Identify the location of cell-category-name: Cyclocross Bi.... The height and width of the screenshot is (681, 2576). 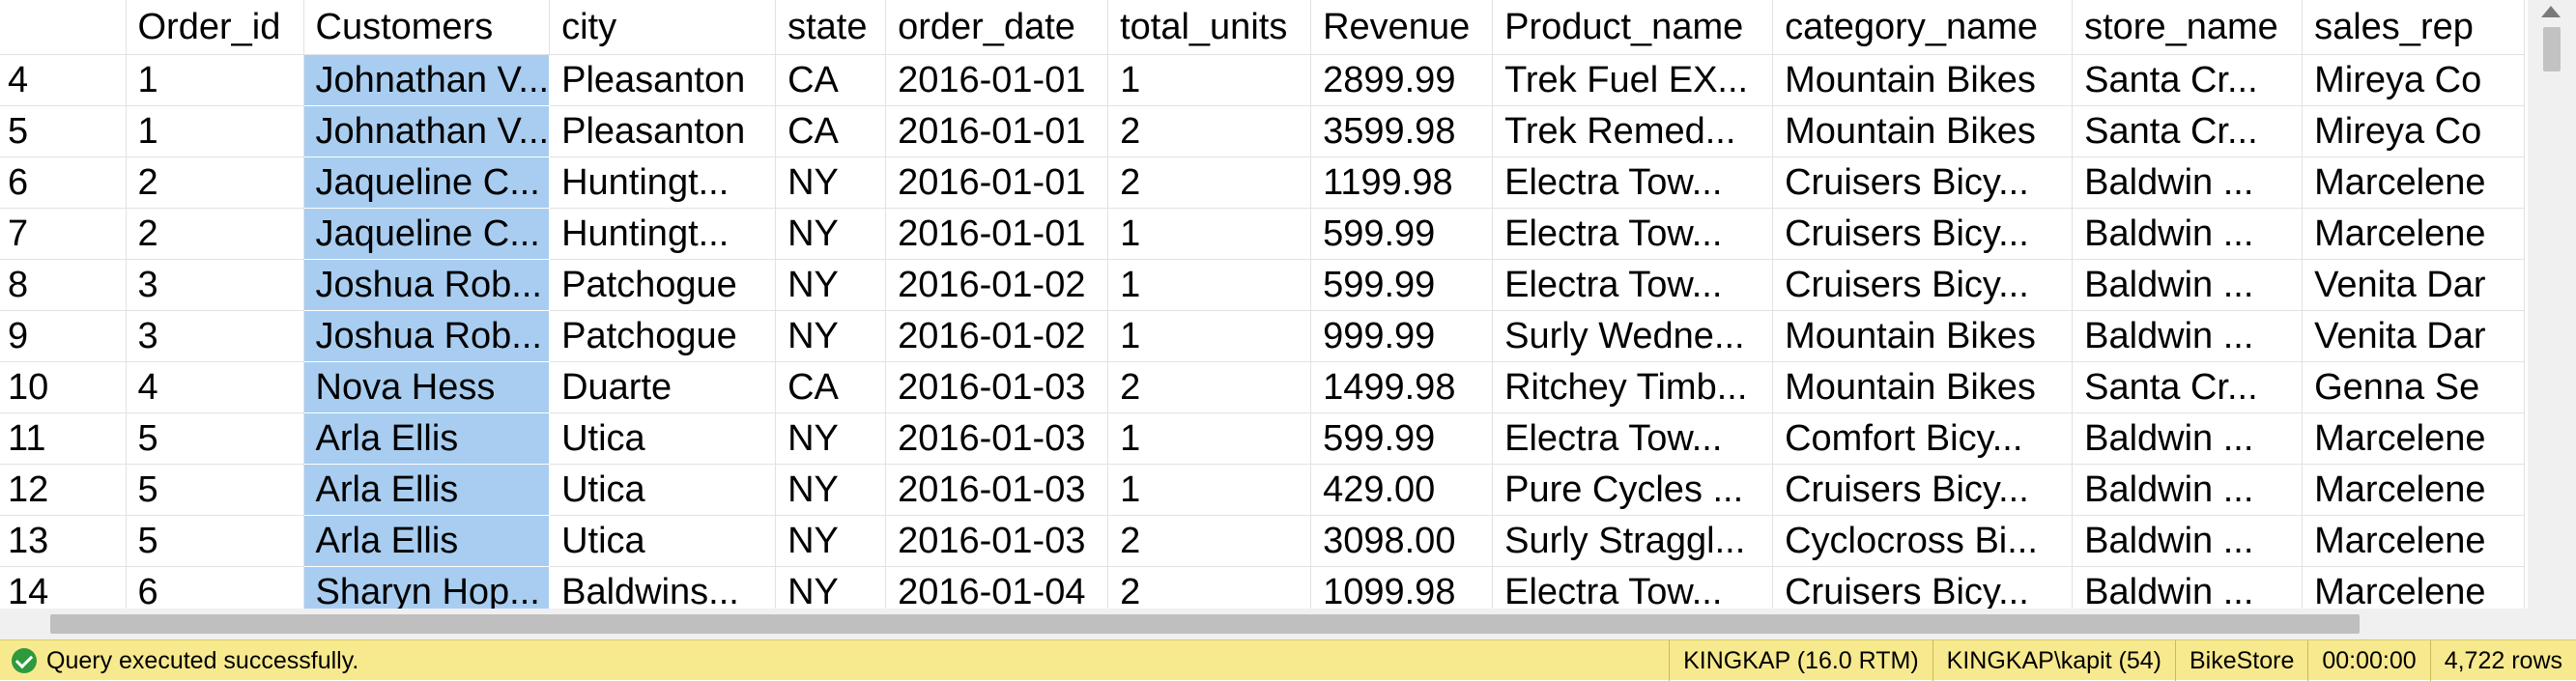
(1923, 541).